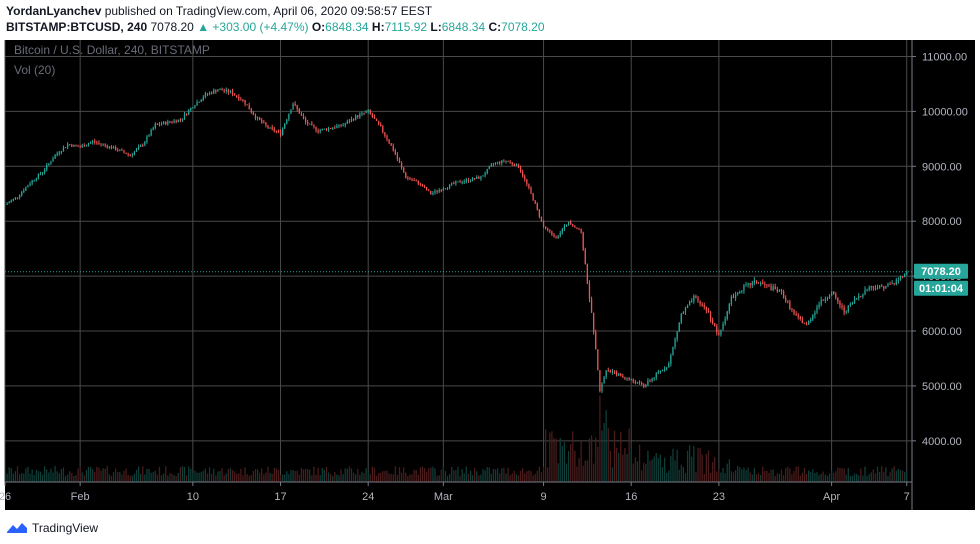 This screenshot has width=980, height=544. What do you see at coordinates (455, 492) in the screenshot?
I see `time-axis: 26 Feb 10 17 24 Mar 9 16 23 Apr 7` at bounding box center [455, 492].